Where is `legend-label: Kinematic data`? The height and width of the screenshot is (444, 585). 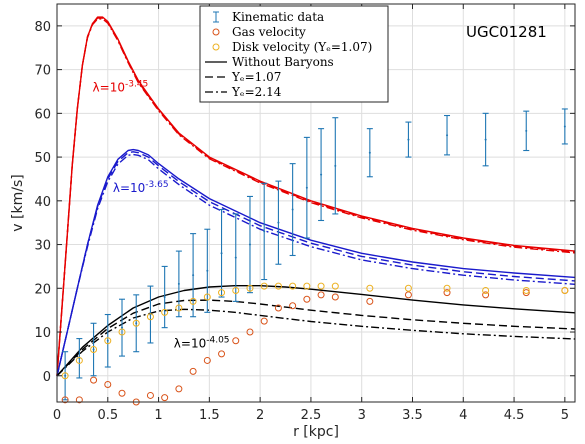 legend-label: Kinematic data is located at coordinates (278, 17).